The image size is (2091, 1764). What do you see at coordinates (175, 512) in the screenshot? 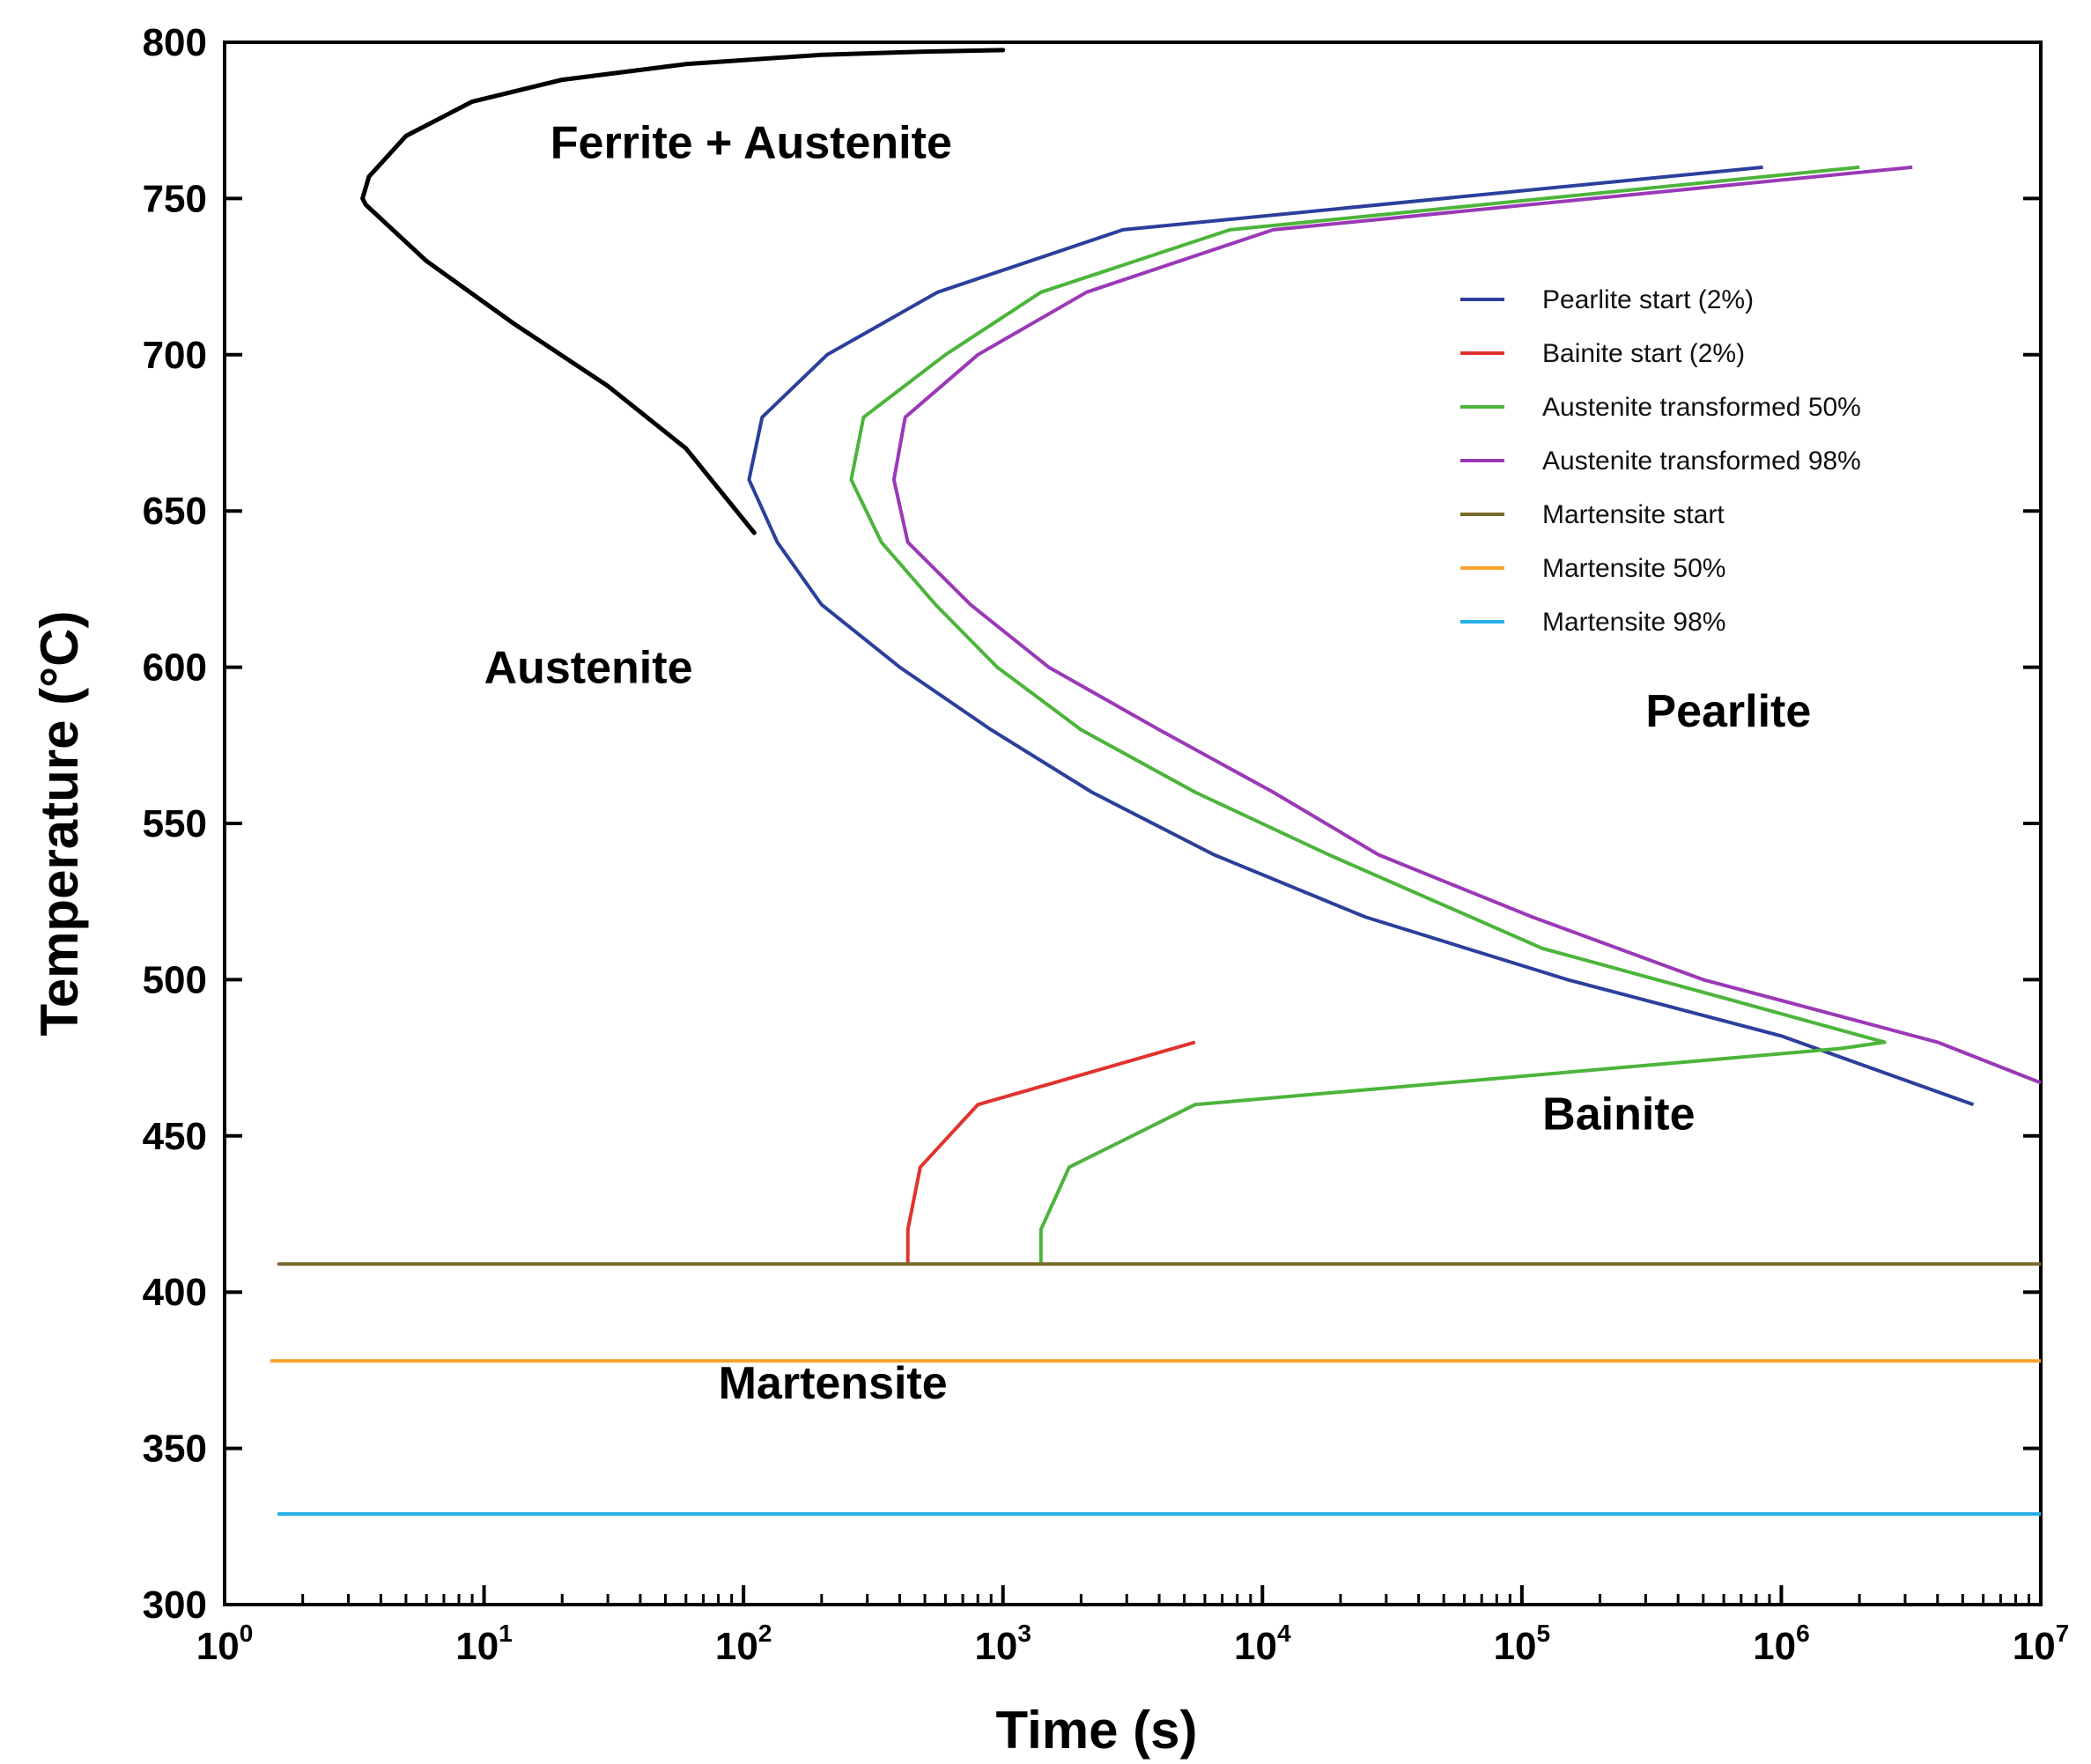
I see `y-tick-label: 650` at bounding box center [175, 512].